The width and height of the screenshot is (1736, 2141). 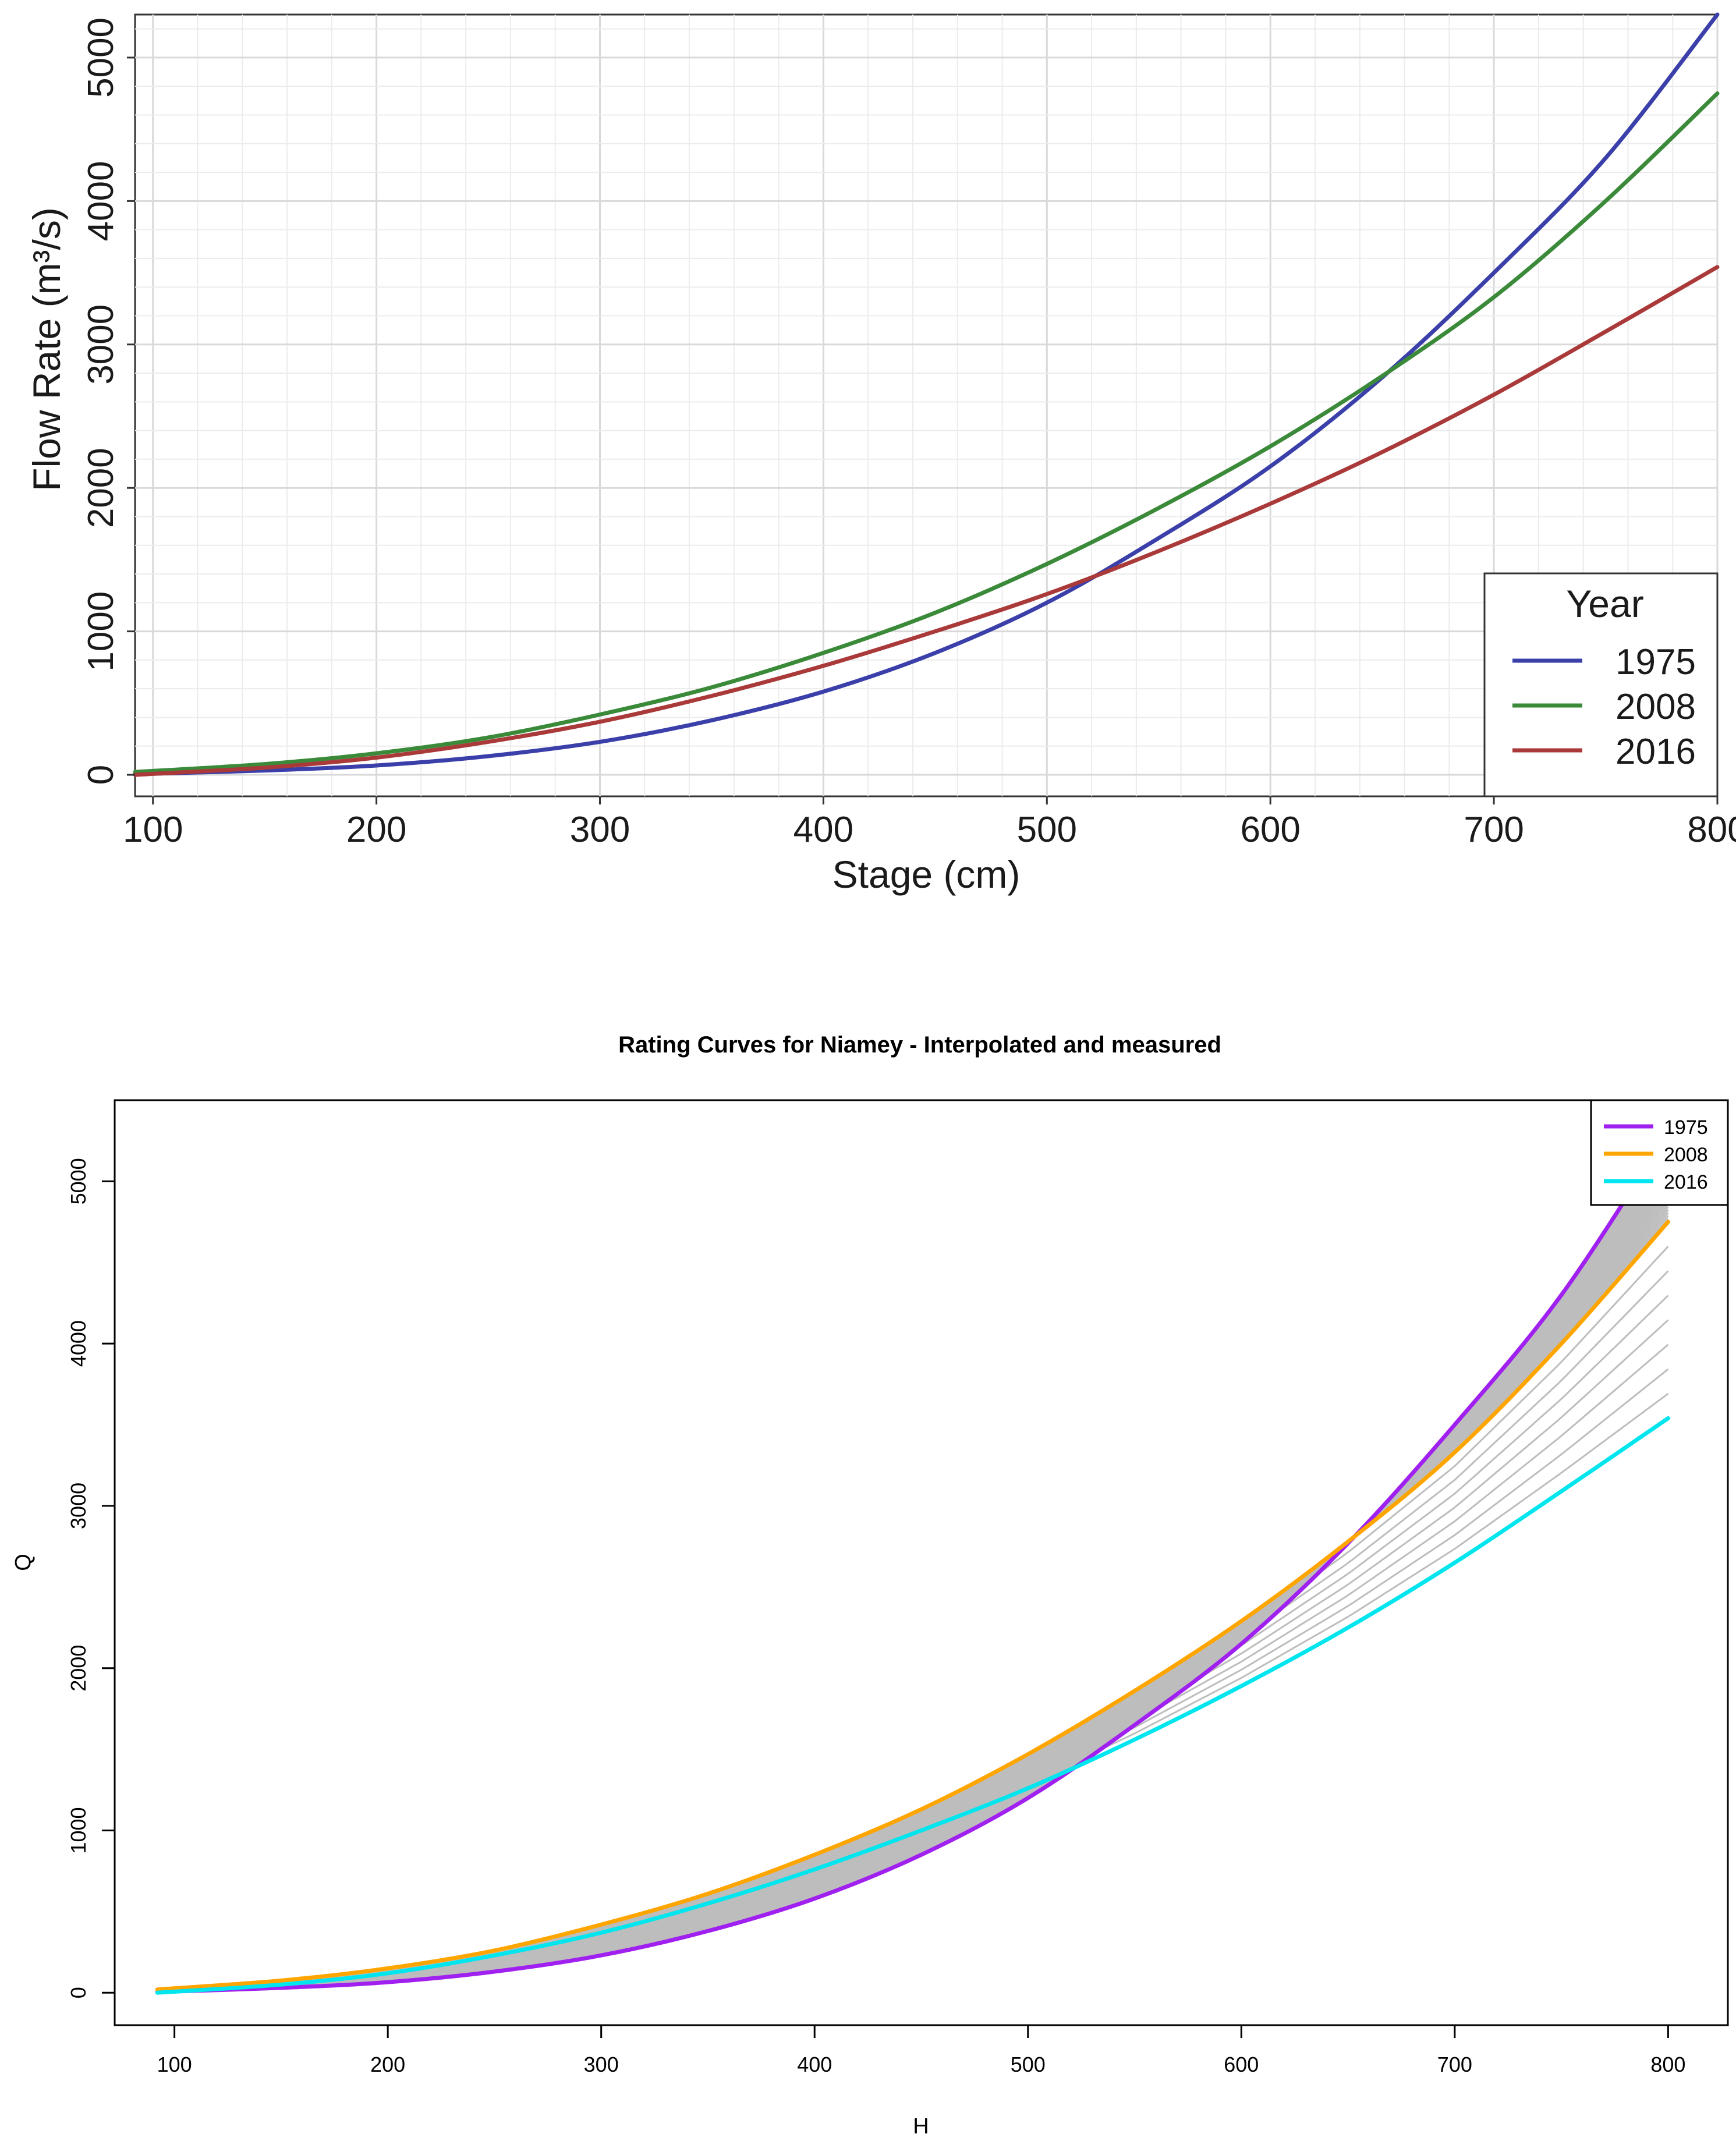 What do you see at coordinates (1686, 1128) in the screenshot?
I see `chart-2-legend-label-1975: 1975` at bounding box center [1686, 1128].